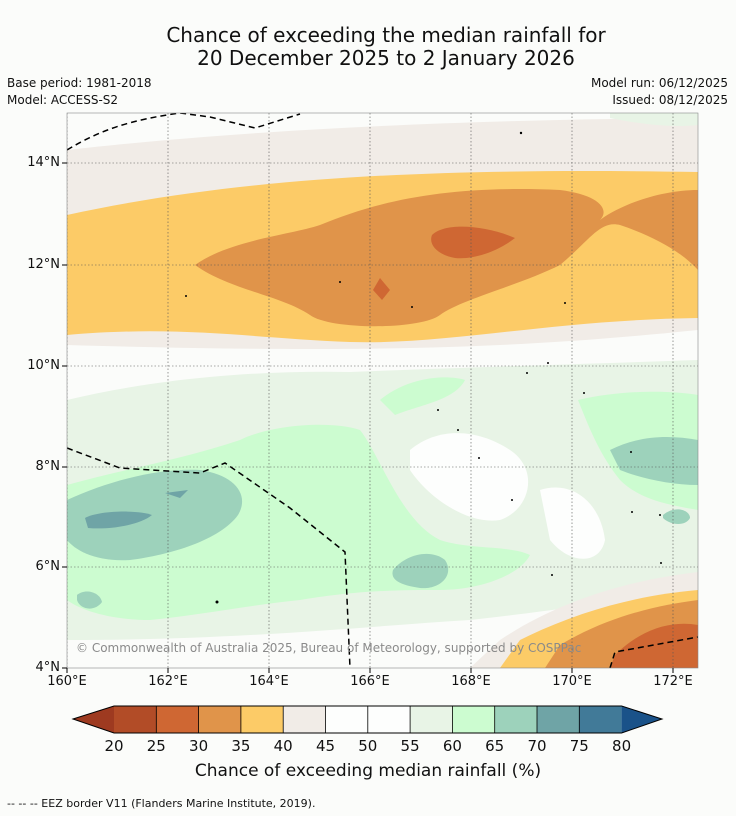 Image resolution: width=736 pixels, height=816 pixels. Describe the element at coordinates (579, 746) in the screenshot. I see `colorbar-tick-75: 75` at that location.